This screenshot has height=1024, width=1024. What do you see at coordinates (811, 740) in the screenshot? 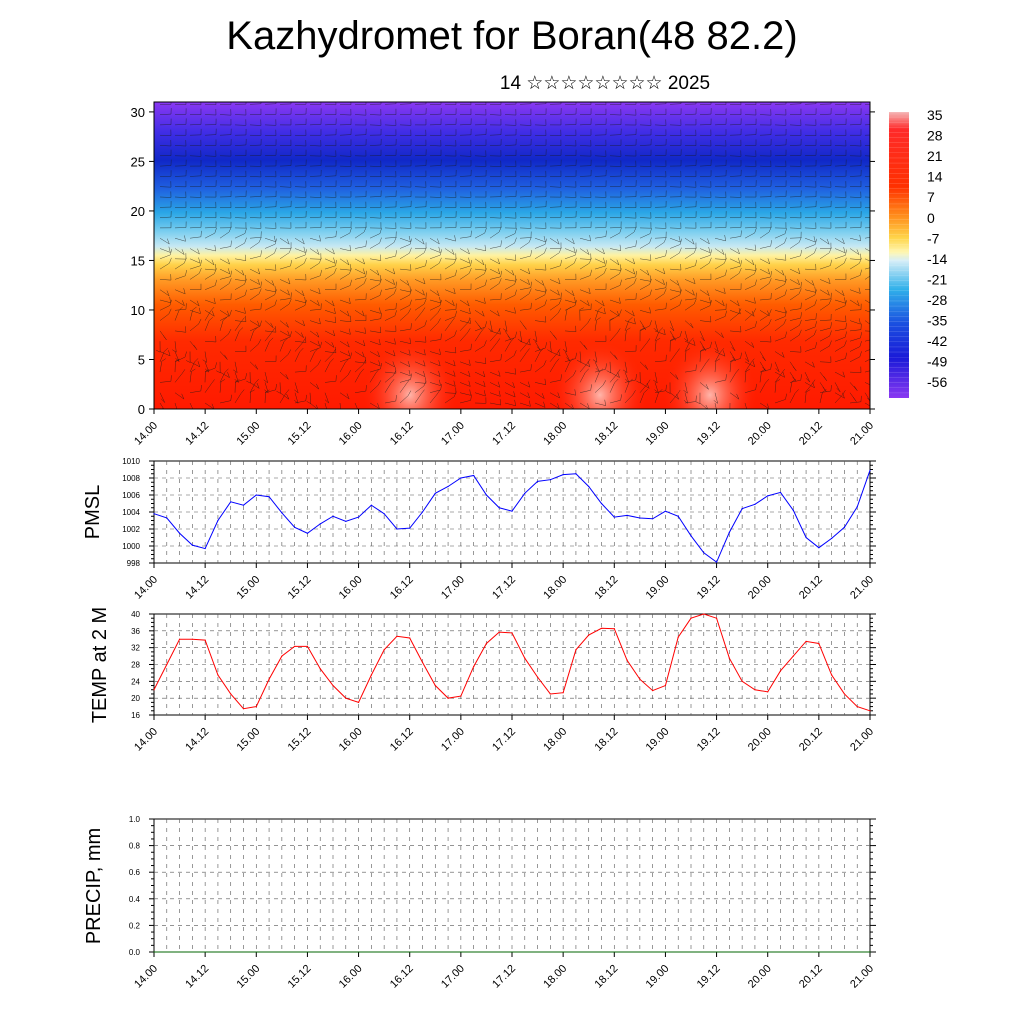
I see `x-tick-label: 20.12` at bounding box center [811, 740].